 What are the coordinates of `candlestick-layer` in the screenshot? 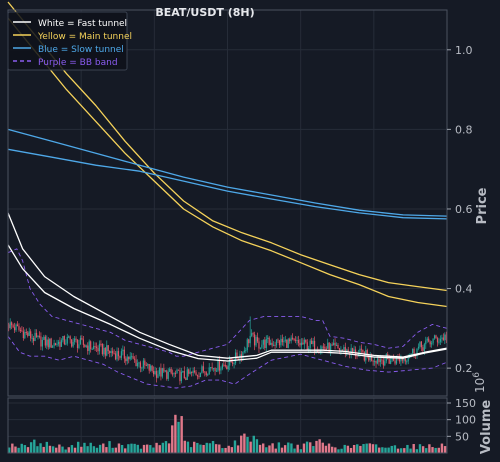 It's located at (227, 350).